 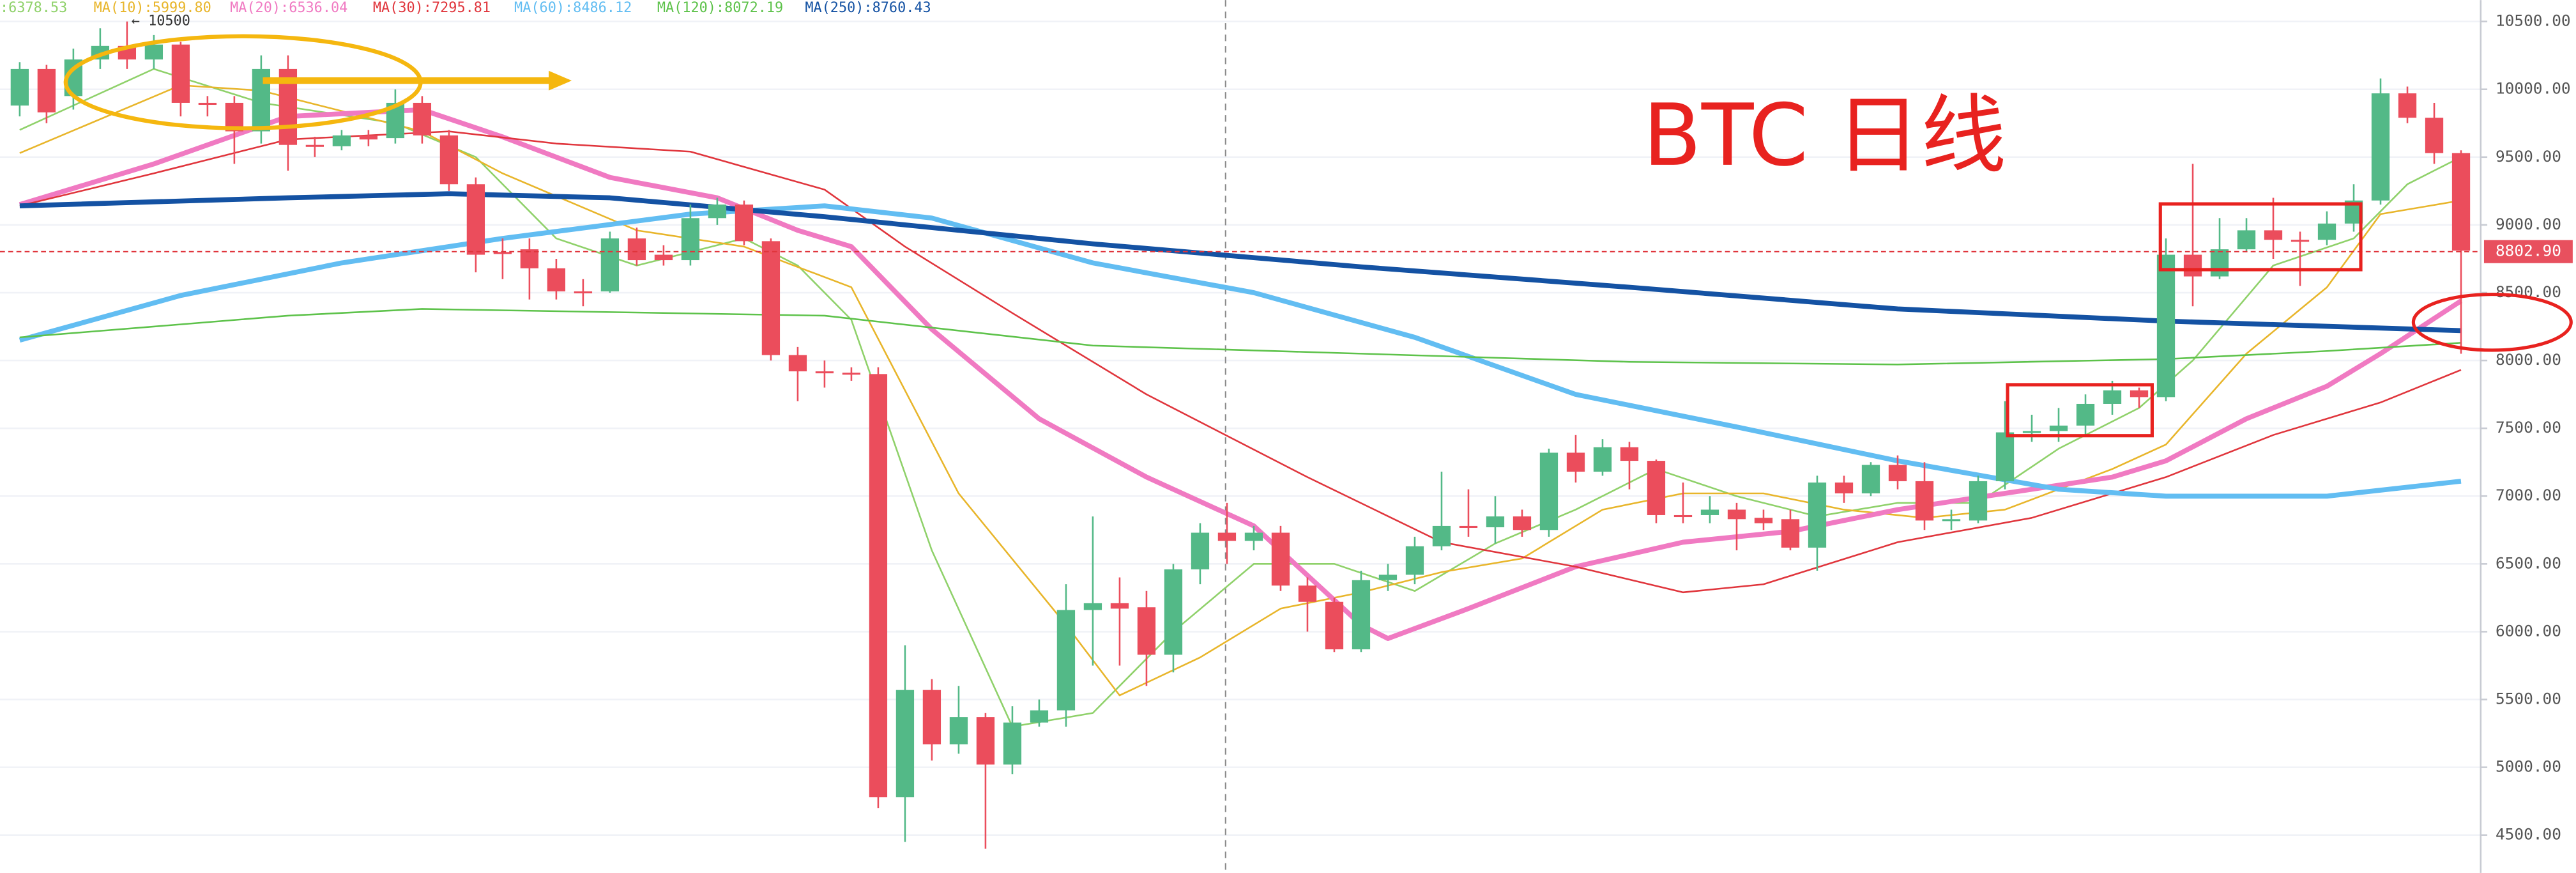 What do you see at coordinates (2528, 495) in the screenshot?
I see `y-tick-label: 7000.00` at bounding box center [2528, 495].